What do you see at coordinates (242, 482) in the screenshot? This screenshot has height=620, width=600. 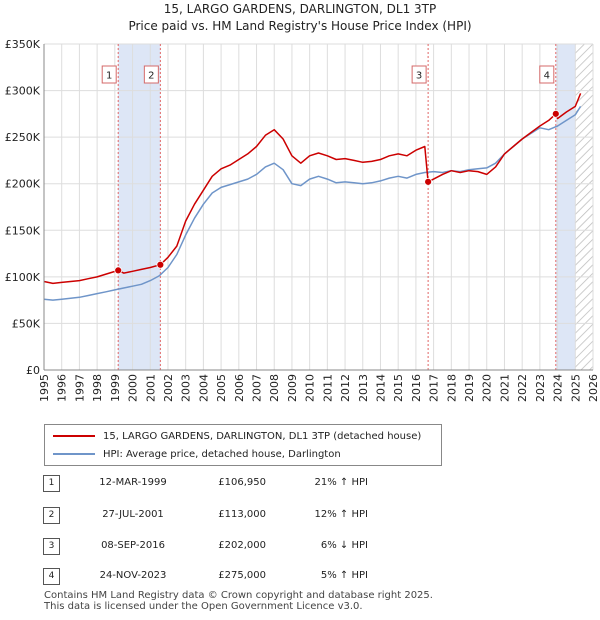 I see `sale-price: £106,950` at bounding box center [242, 482].